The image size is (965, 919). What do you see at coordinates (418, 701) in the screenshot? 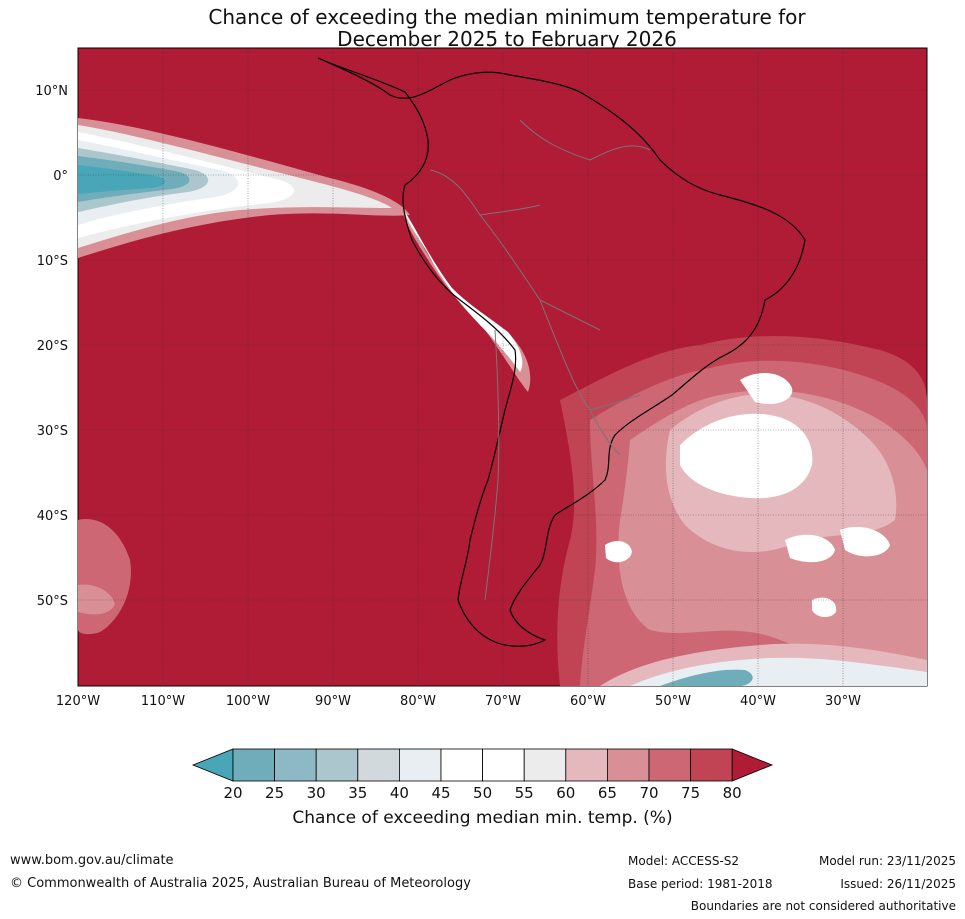
I see `lon-label-80w: 80°W` at bounding box center [418, 701].